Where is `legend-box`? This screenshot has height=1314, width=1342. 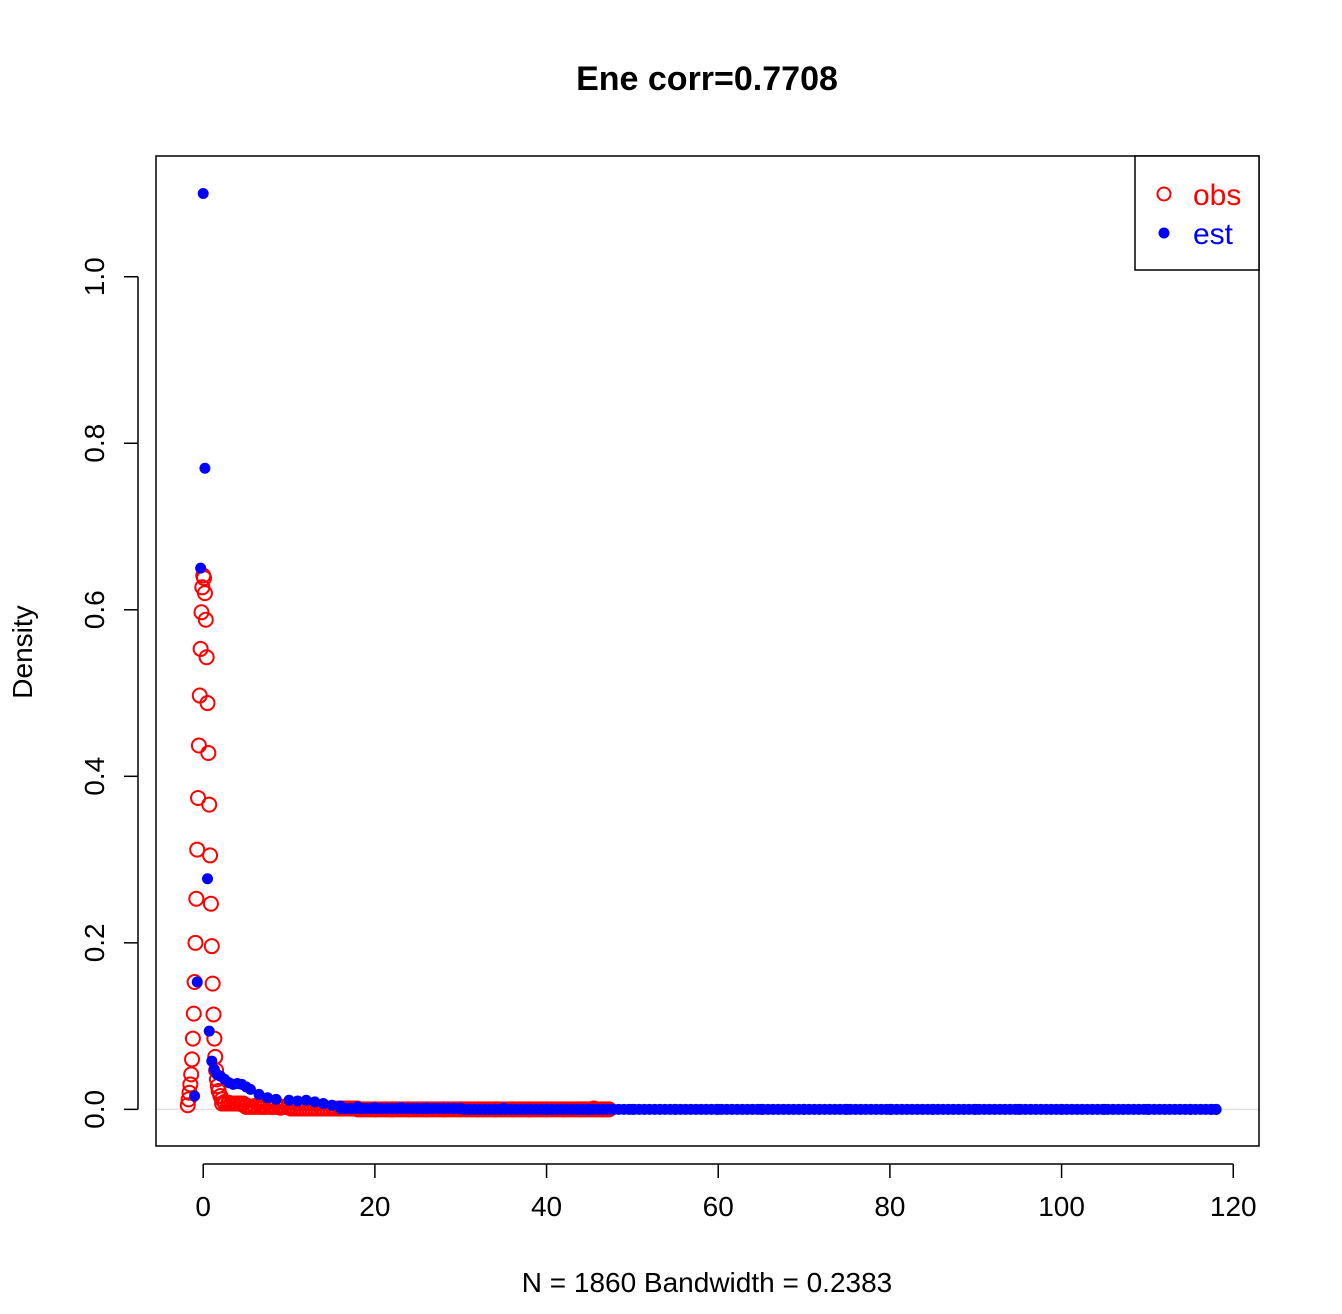
legend-box is located at coordinates (1197, 213).